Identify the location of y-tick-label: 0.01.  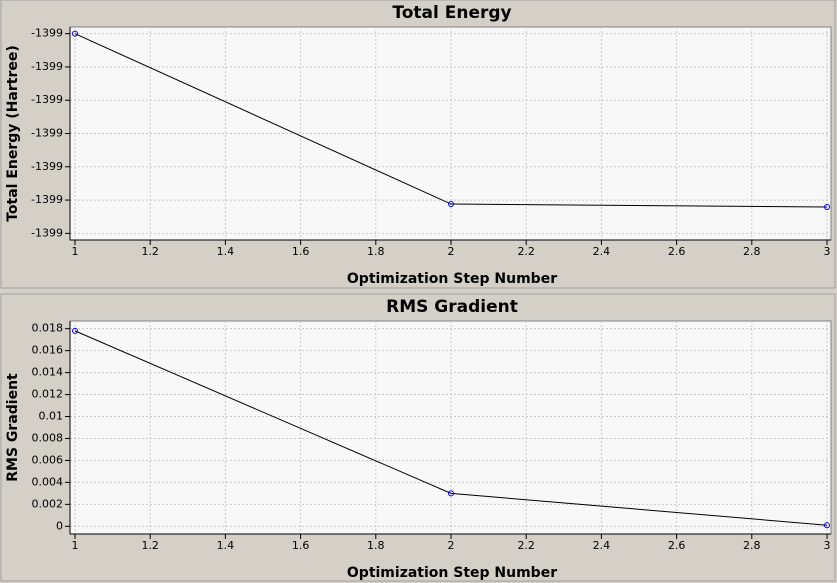
(51, 416).